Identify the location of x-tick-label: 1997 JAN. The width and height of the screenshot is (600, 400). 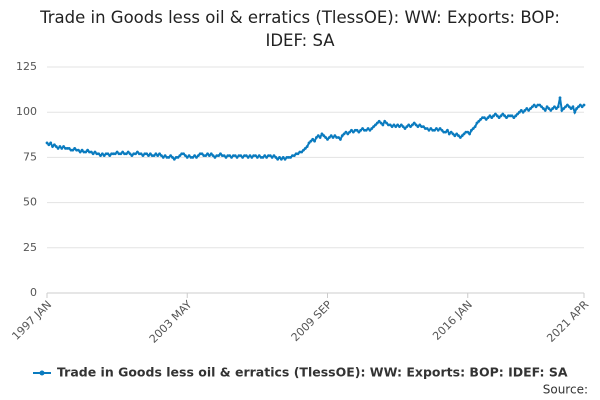
(31, 320).